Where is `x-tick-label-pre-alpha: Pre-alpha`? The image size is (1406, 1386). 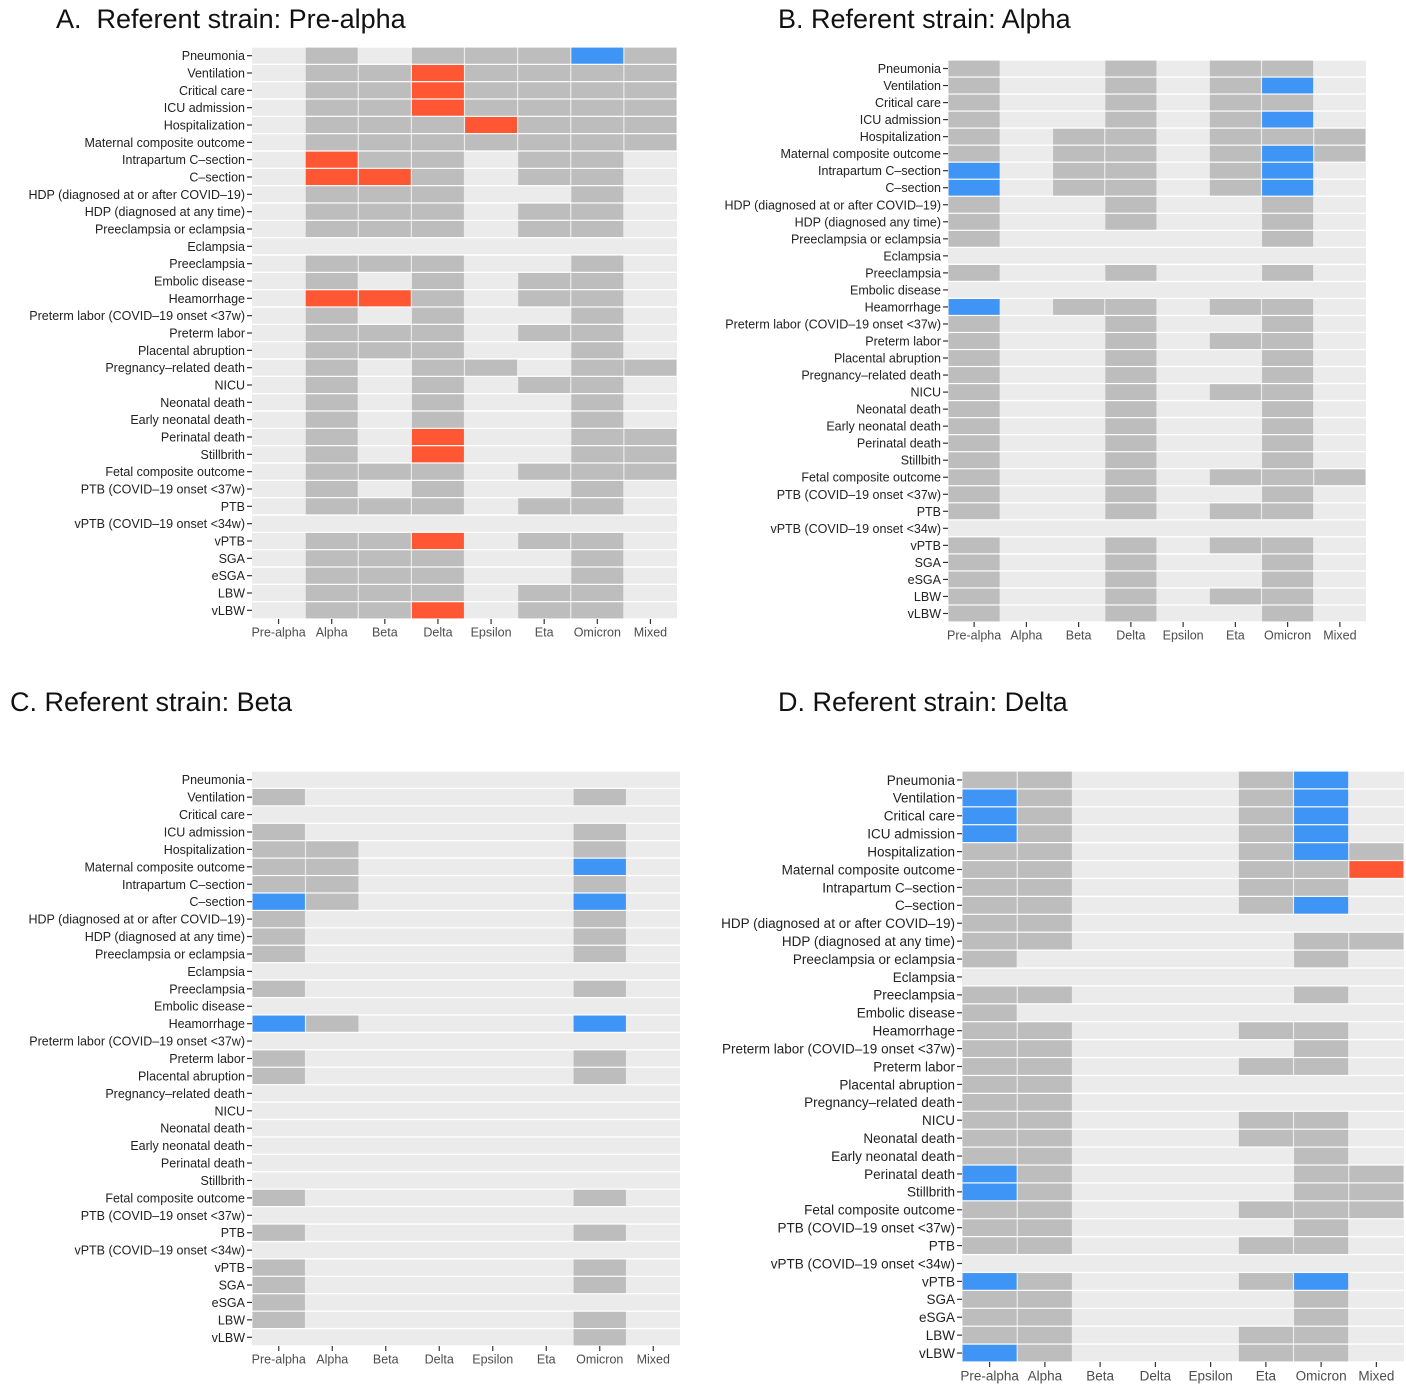
x-tick-label-pre-alpha: Pre-alpha is located at coordinates (989, 1376).